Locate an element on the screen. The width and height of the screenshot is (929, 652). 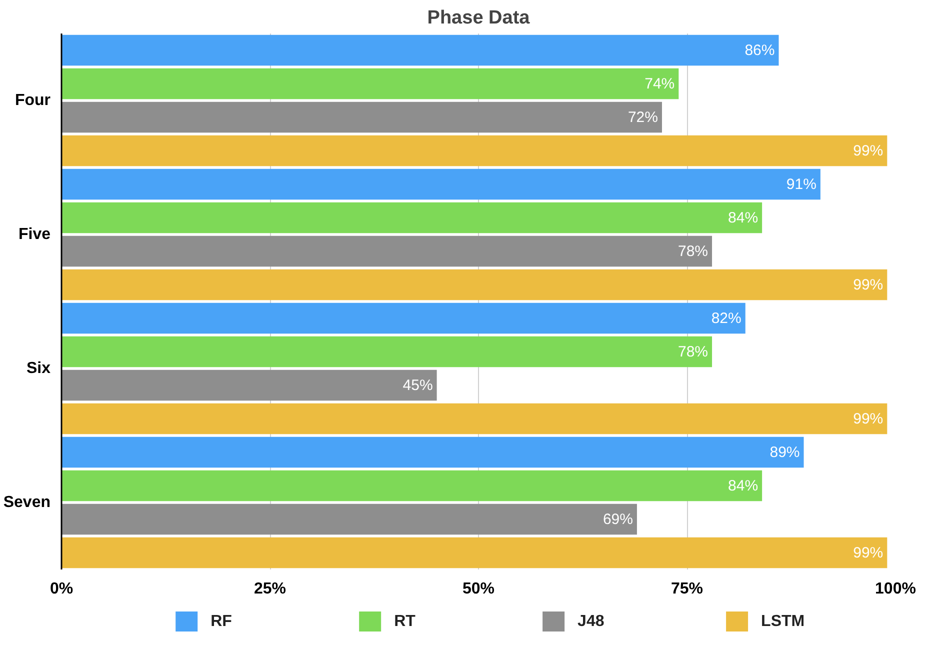
data-label: 69% is located at coordinates (617, 519).